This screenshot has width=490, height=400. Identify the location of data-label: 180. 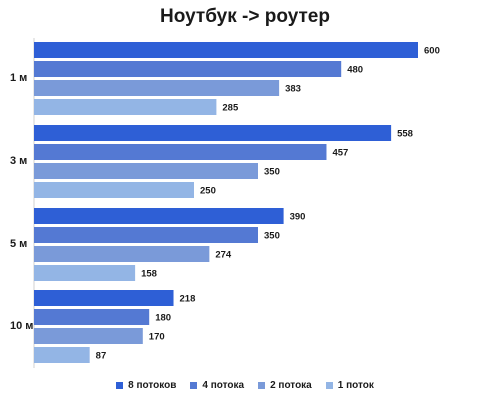
(163, 318).